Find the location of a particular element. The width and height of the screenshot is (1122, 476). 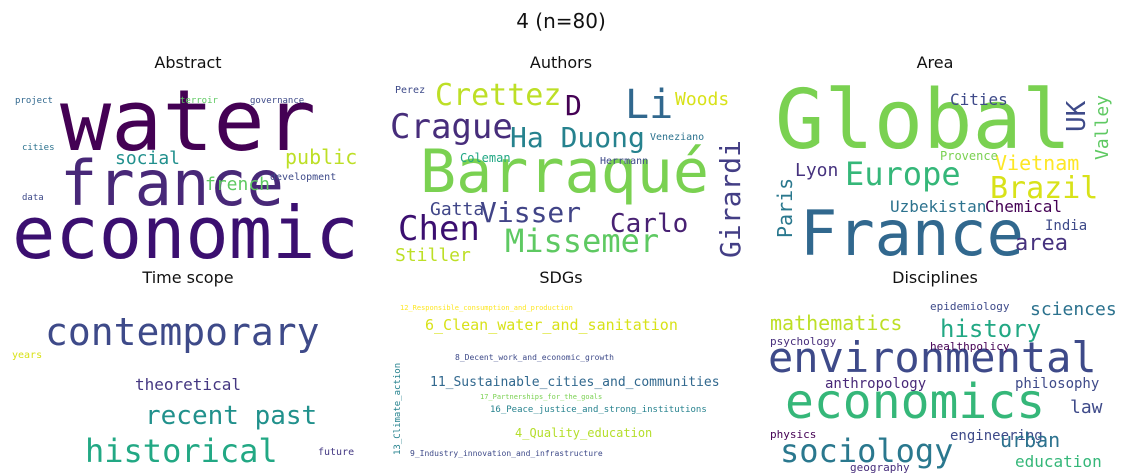

cloud-word: Europe is located at coordinates (903, 174).